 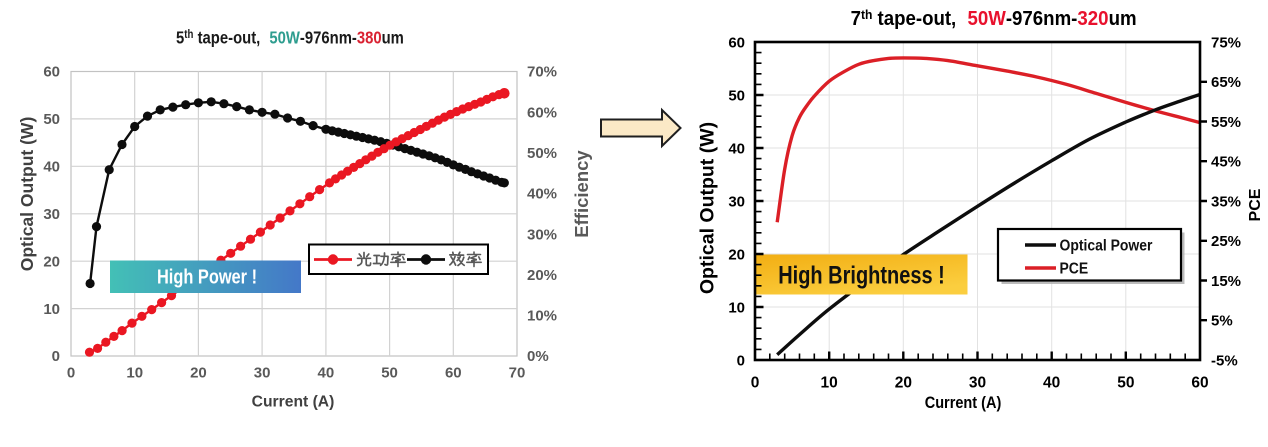 I want to click on svg-text: -5%, so click(x=1224, y=360).